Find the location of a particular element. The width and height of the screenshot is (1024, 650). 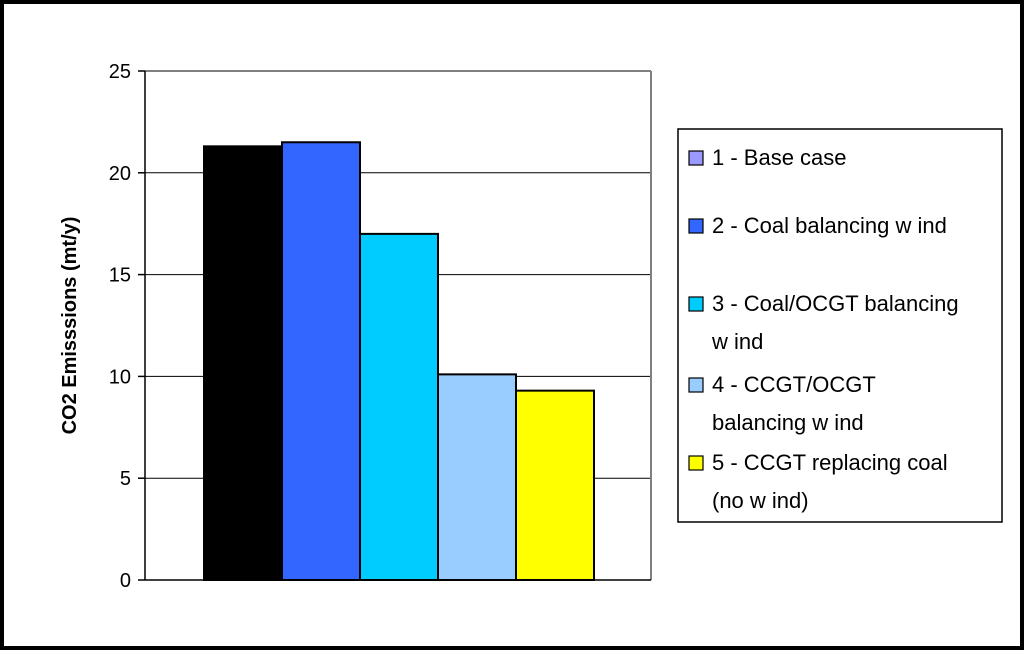

y-tick-label: 5 is located at coordinates (125, 479).